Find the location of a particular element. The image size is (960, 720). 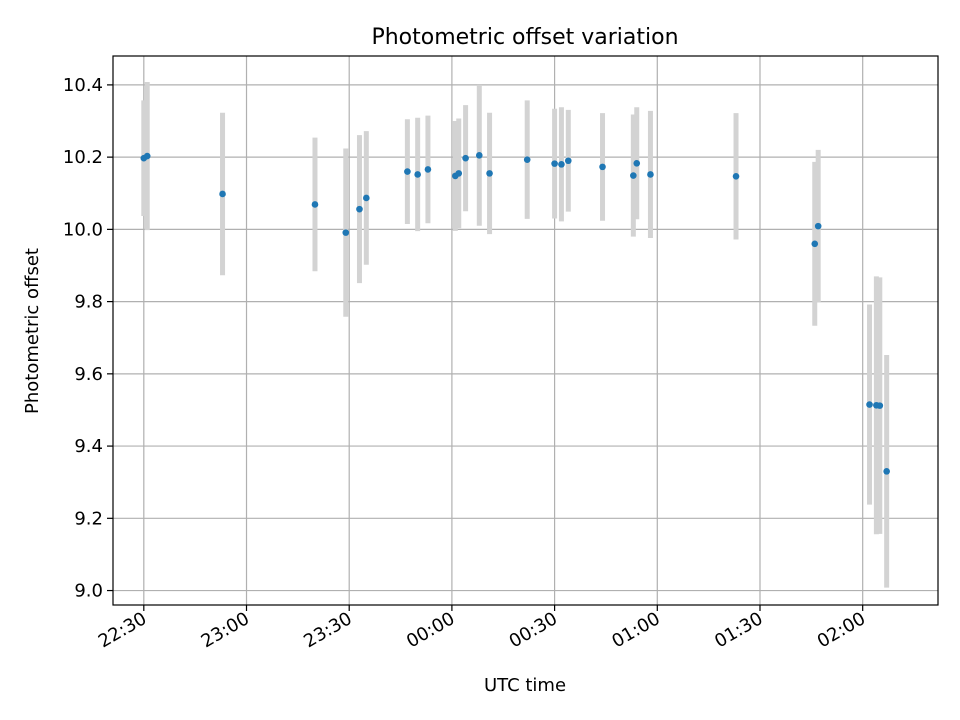

x-tick-label: 00:30 is located at coordinates (533, 630).